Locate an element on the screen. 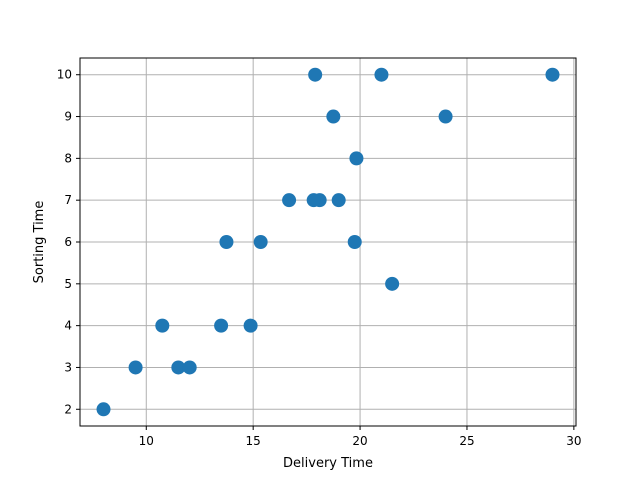  x-tick-label: 15 is located at coordinates (253, 441).